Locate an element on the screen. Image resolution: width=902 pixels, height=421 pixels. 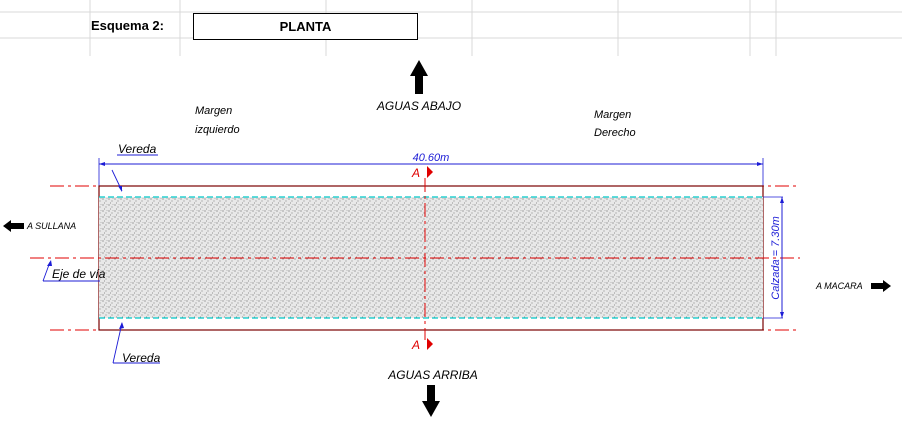
vereda-bottom-label: Vereda is located at coordinates (141, 358).